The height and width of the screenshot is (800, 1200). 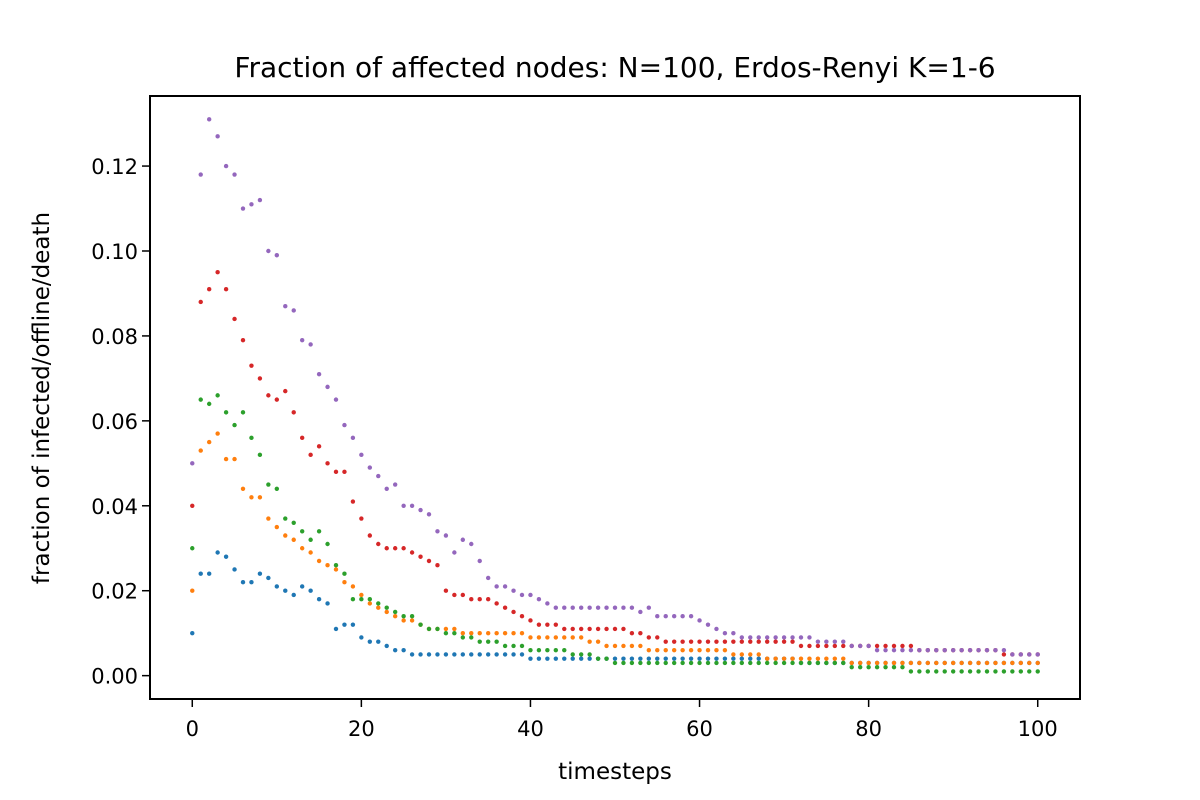 I want to click on x-tick-label: 80, so click(x=868, y=729).